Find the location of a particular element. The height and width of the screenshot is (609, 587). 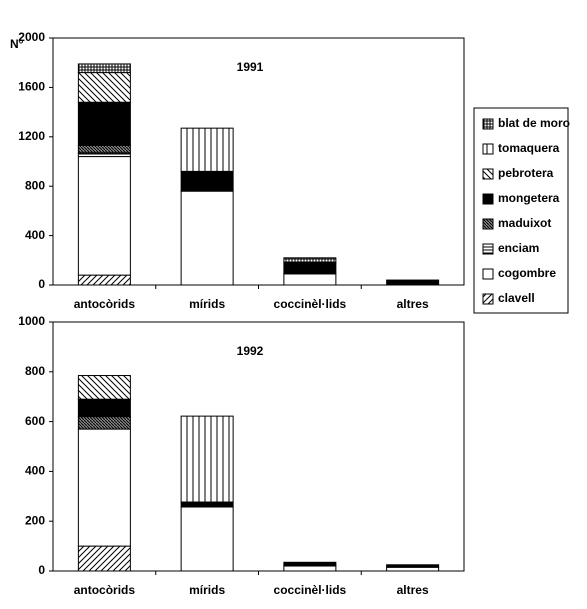

legend-label: blat de moro is located at coordinates (534, 123).